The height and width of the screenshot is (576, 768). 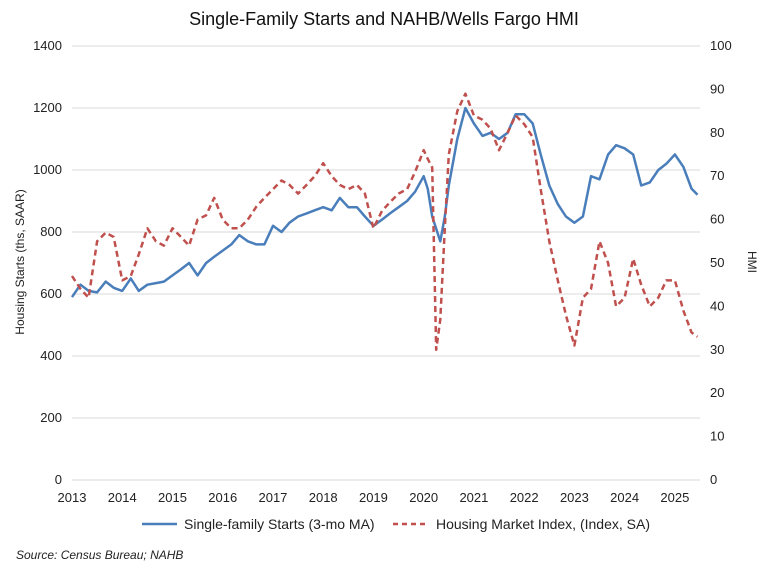 I want to click on right-tick-label-10: 10, so click(x=717, y=436).